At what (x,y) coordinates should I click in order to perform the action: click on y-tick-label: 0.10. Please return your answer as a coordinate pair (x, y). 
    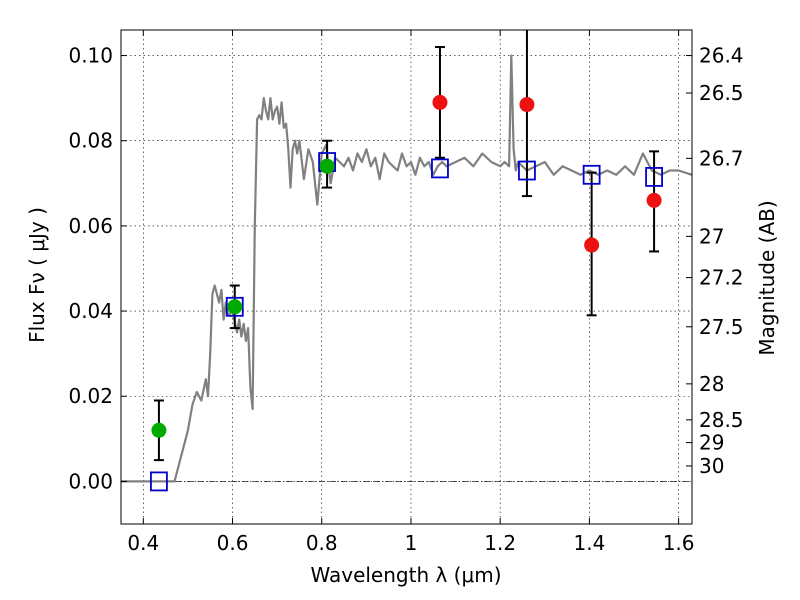
    Looking at the image, I should click on (90, 56).